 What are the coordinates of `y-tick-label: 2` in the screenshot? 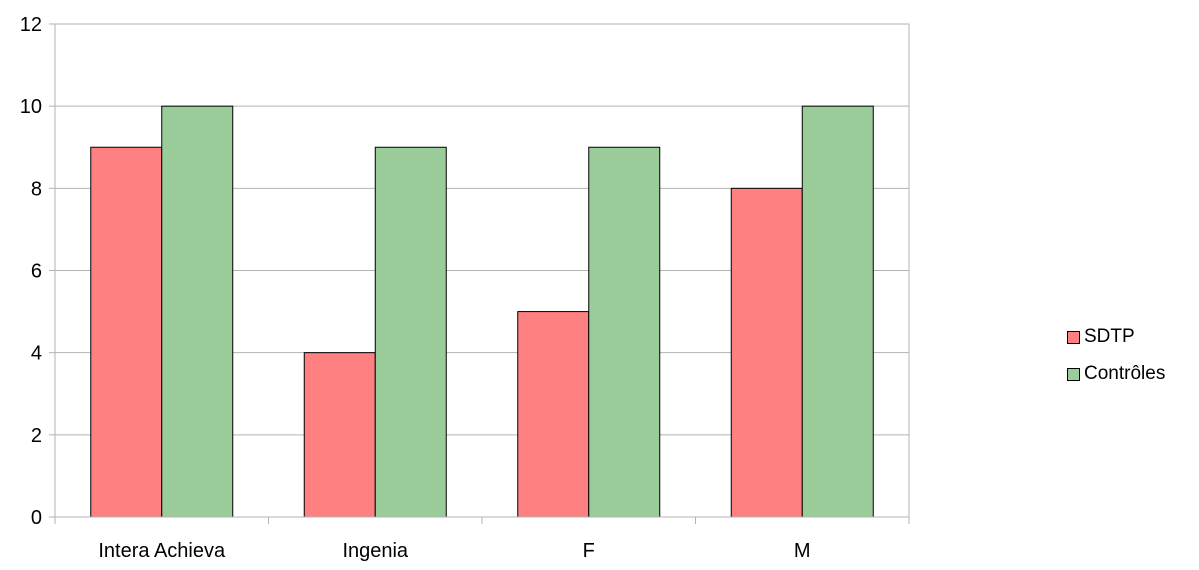 It's located at (36, 436).